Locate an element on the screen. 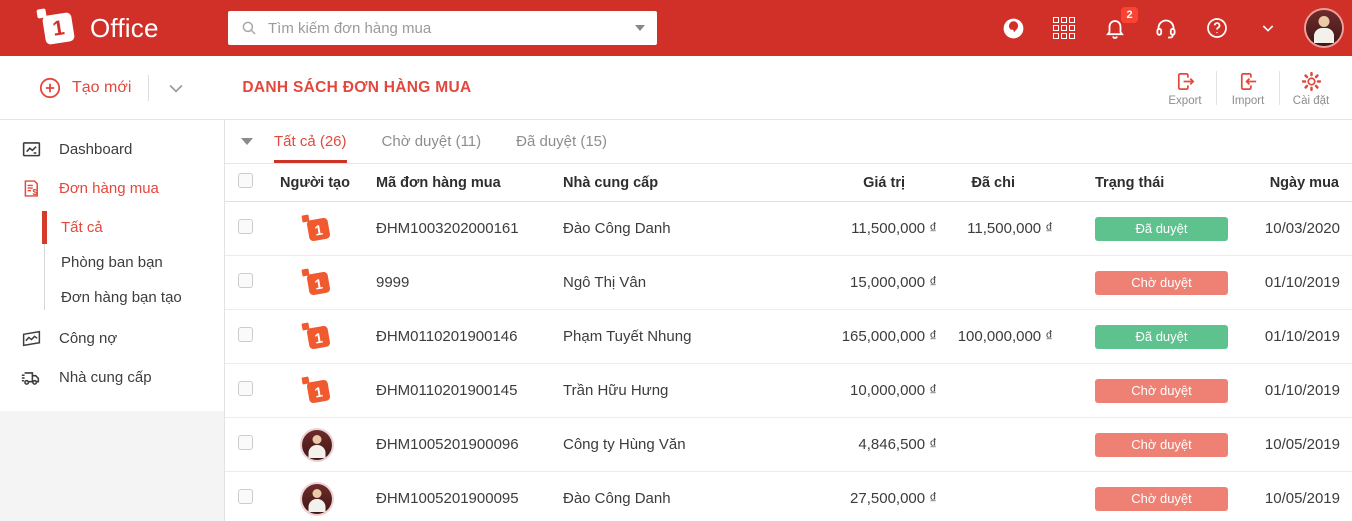  tab-approved: Đã duyệt (15) is located at coordinates (562, 141).